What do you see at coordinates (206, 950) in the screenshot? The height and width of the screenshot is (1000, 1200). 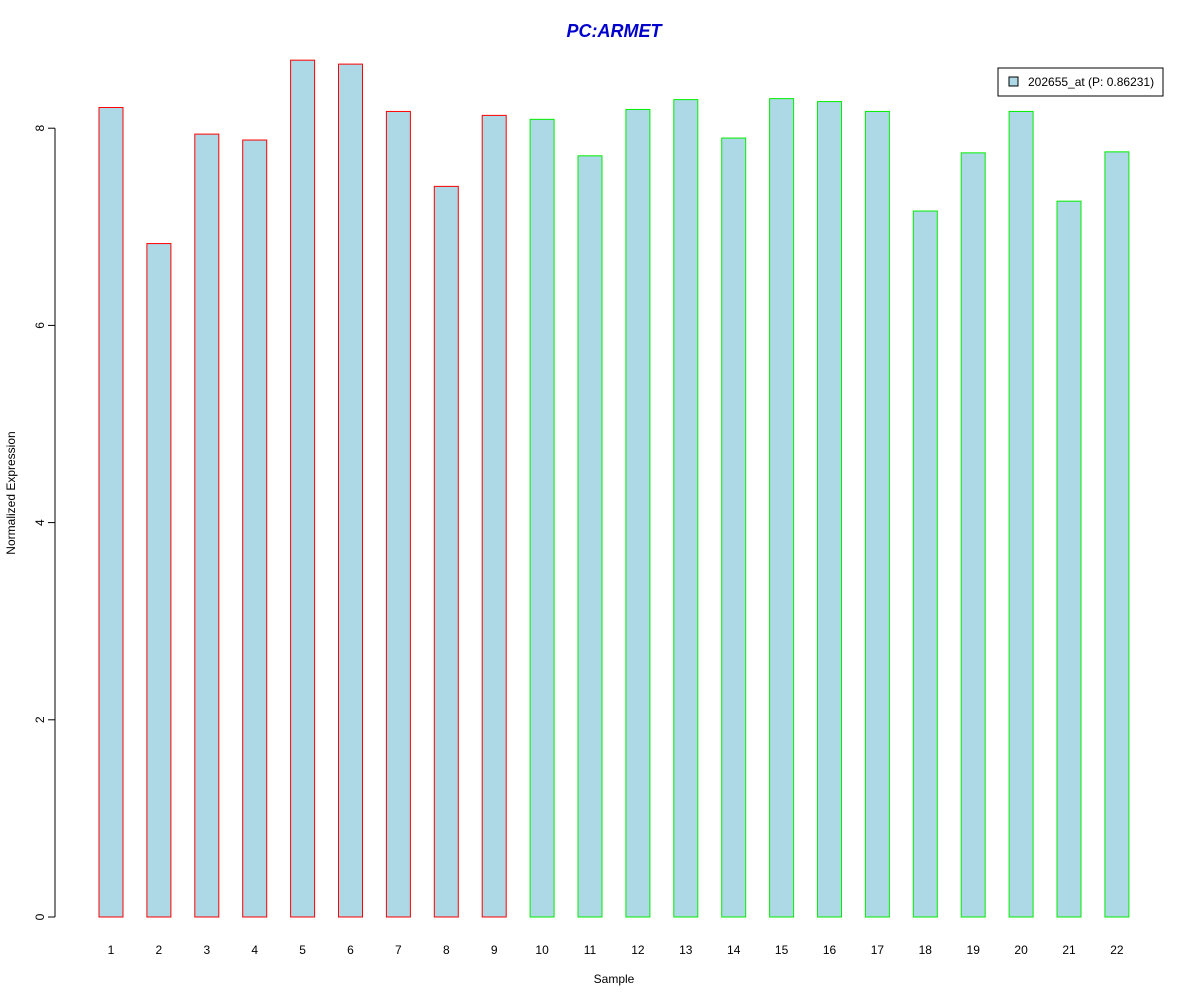 I see `x-tick-label: 3` at bounding box center [206, 950].